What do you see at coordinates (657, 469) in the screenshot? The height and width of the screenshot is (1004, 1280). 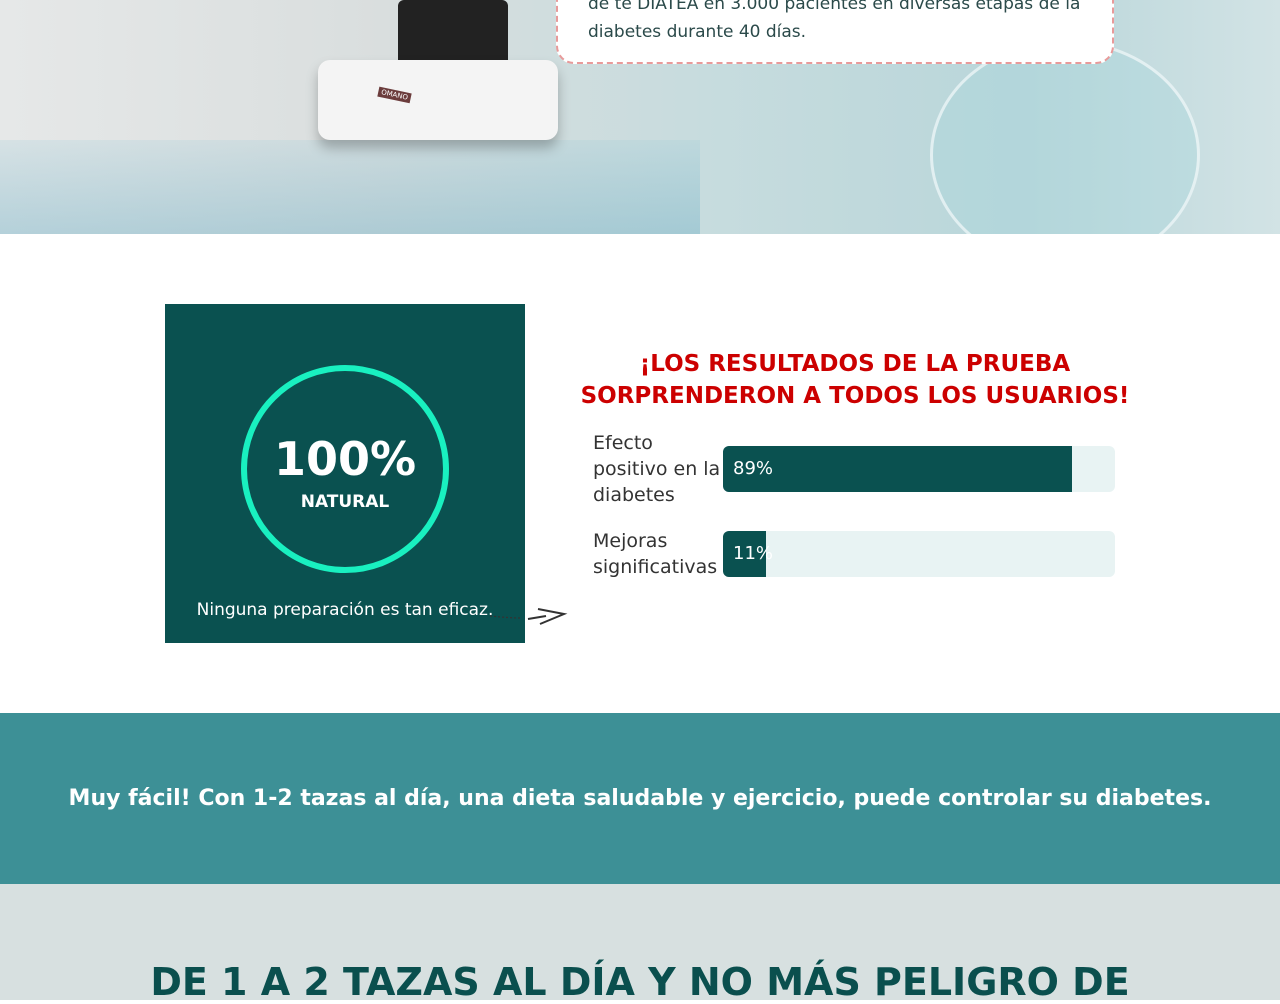 I see `bar-label: Efecto positivo en la diabetes` at bounding box center [657, 469].